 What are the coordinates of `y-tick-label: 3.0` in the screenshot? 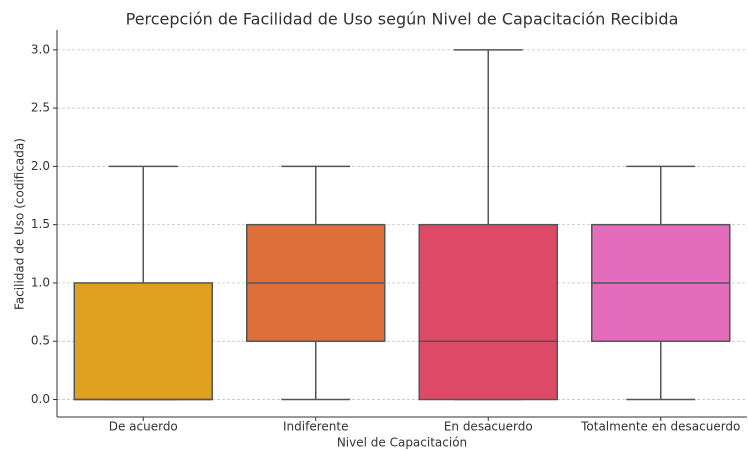 It's located at (40, 49).